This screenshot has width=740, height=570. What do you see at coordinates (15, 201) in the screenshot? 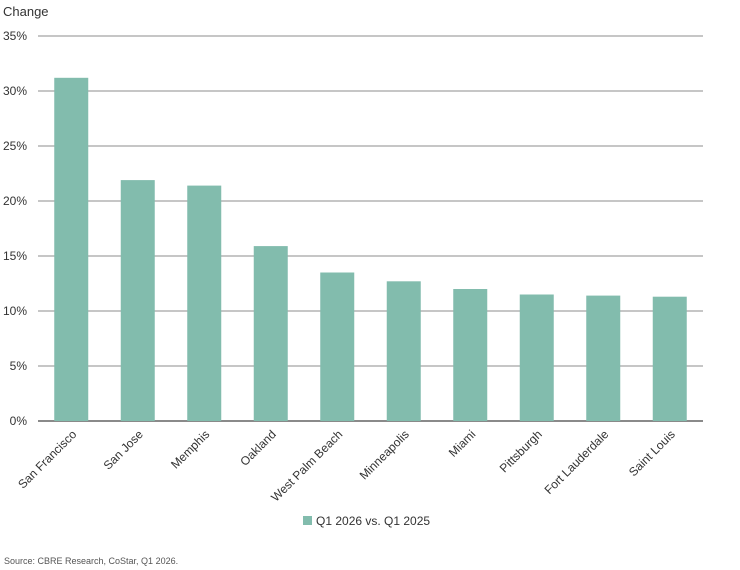
I see `y-tick-label: 20%` at bounding box center [15, 201].